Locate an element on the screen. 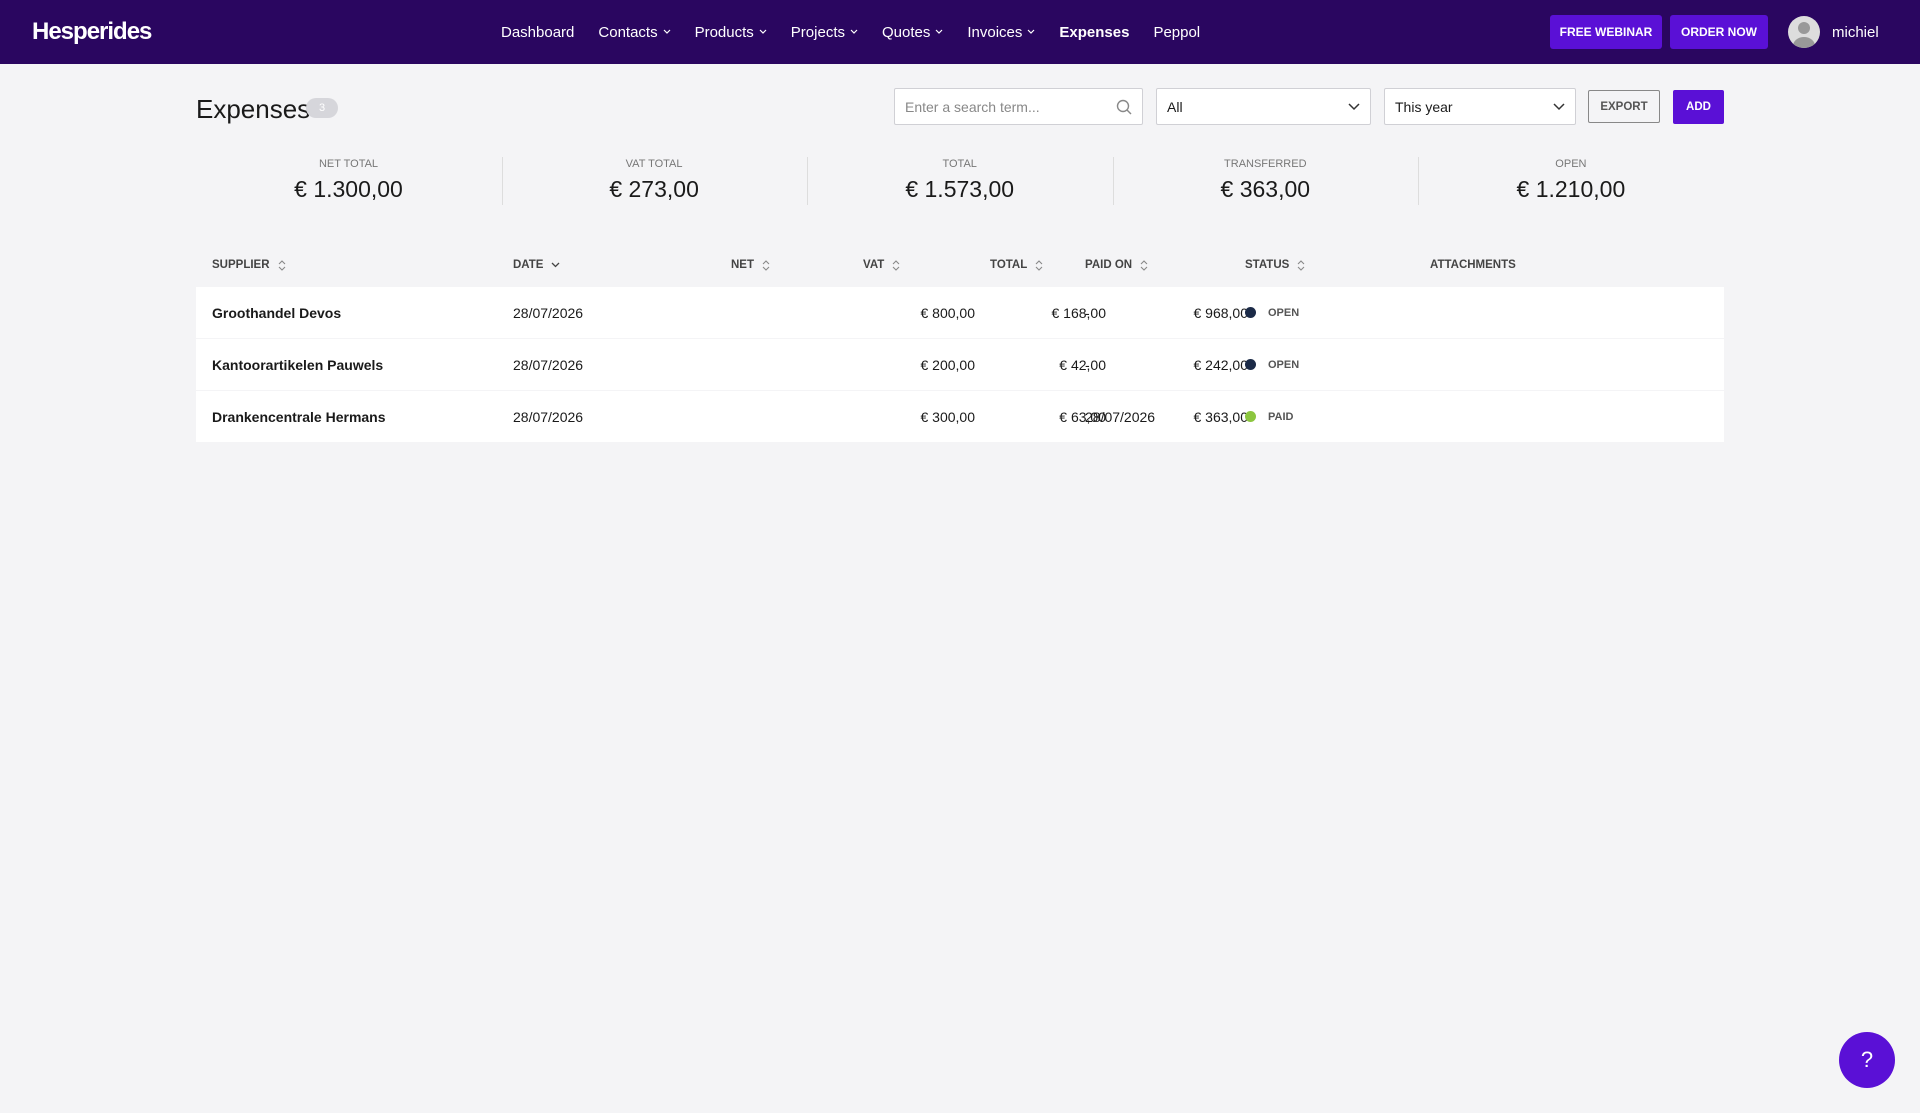  nav-item: Contacts is located at coordinates (634, 32).